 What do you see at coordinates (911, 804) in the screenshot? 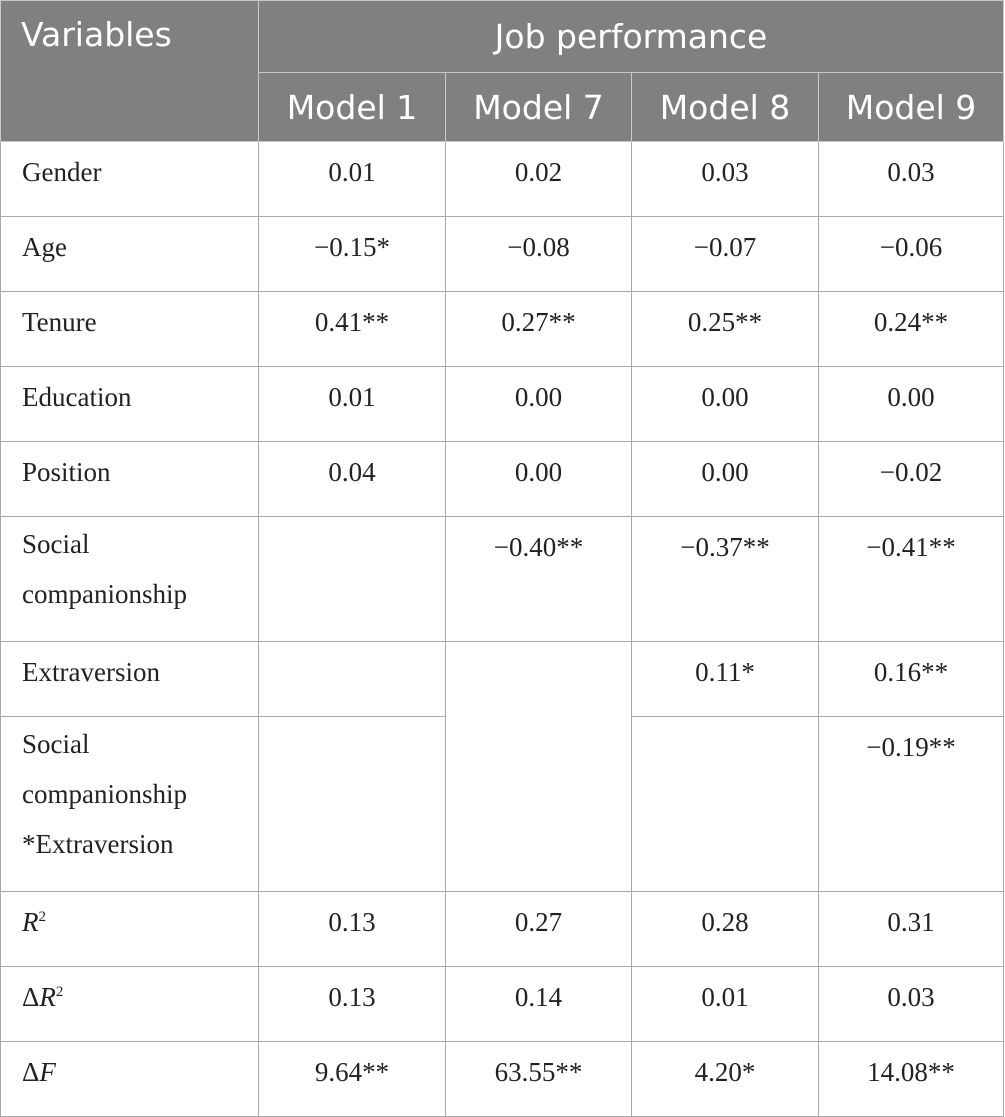
I see `table-cell: −0.19**` at bounding box center [911, 804].